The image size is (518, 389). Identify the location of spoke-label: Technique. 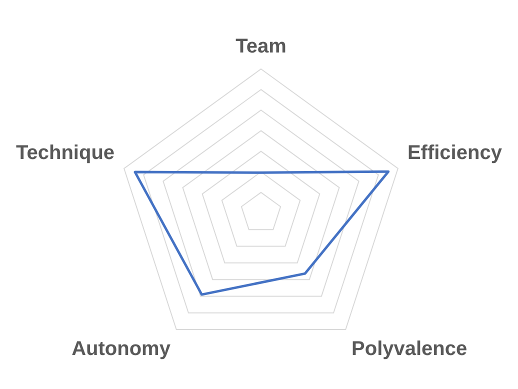
(65, 153).